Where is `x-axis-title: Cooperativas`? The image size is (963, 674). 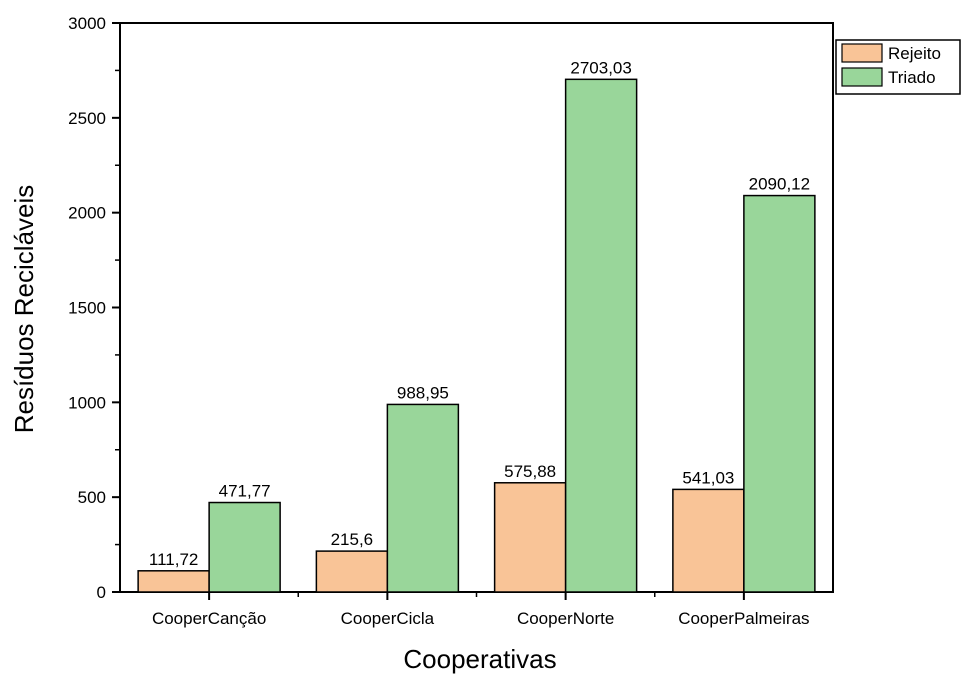
x-axis-title: Cooperativas is located at coordinates (479, 659).